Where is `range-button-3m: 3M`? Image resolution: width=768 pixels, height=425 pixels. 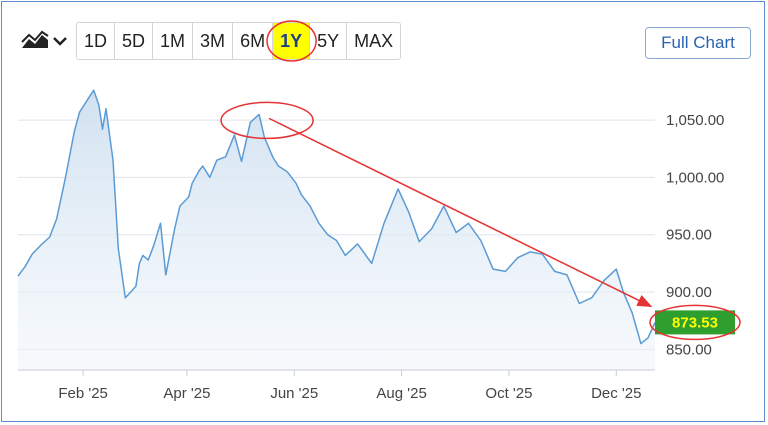
range-button-3m: 3M is located at coordinates (213, 41).